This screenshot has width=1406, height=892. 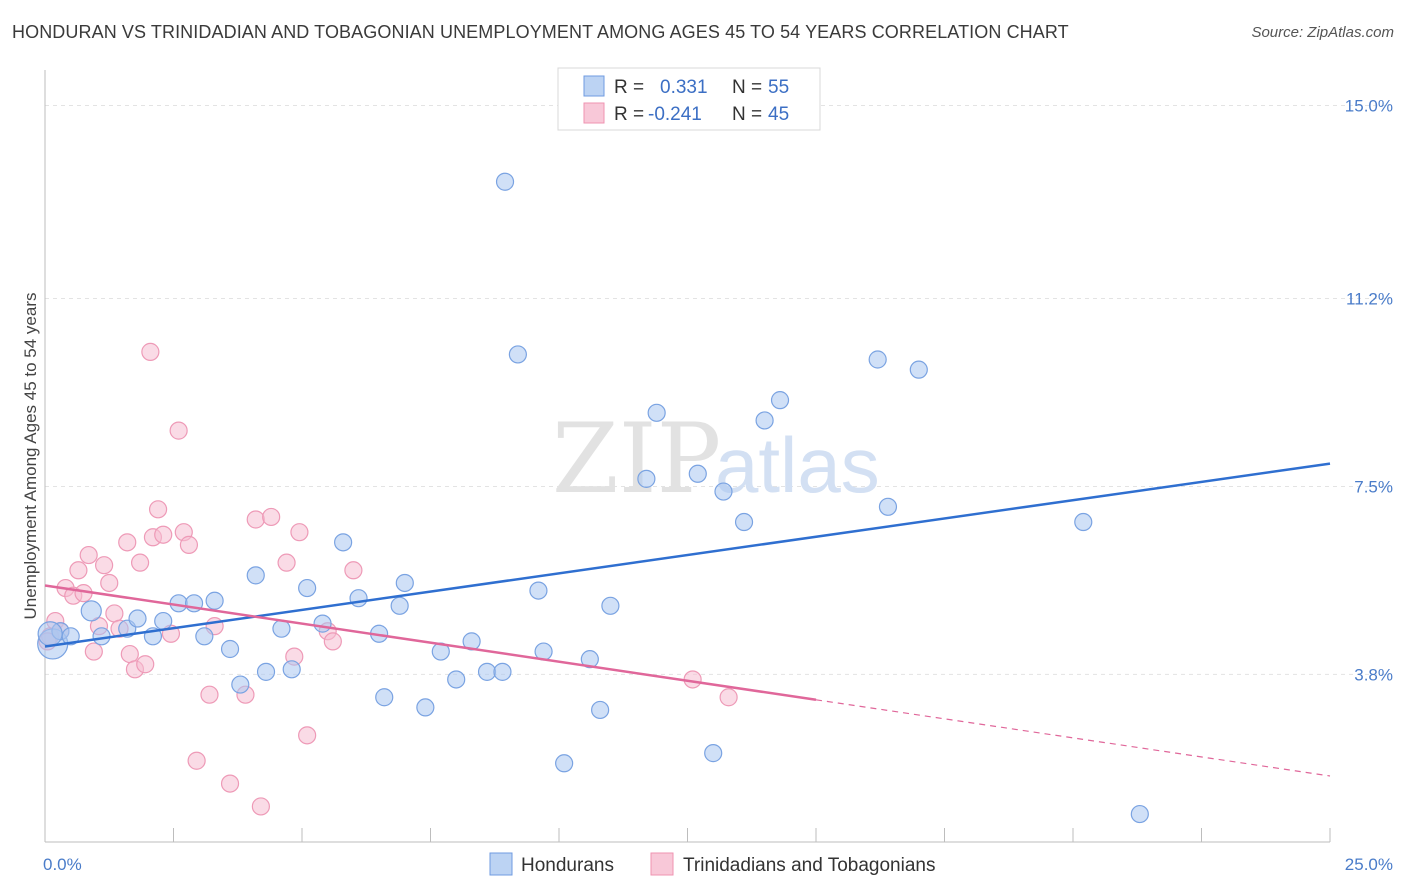 I want to click on top-legend: R = 0.331 N = 55 R = -0.241 N = 45, so click(x=689, y=99).